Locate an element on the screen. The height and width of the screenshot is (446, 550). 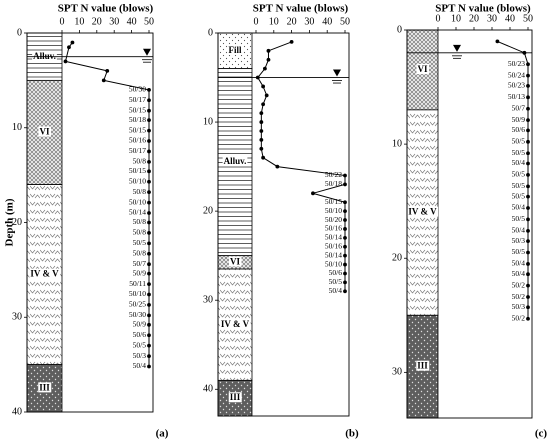
layer-label: Alluv. is located at coordinates (235, 161).